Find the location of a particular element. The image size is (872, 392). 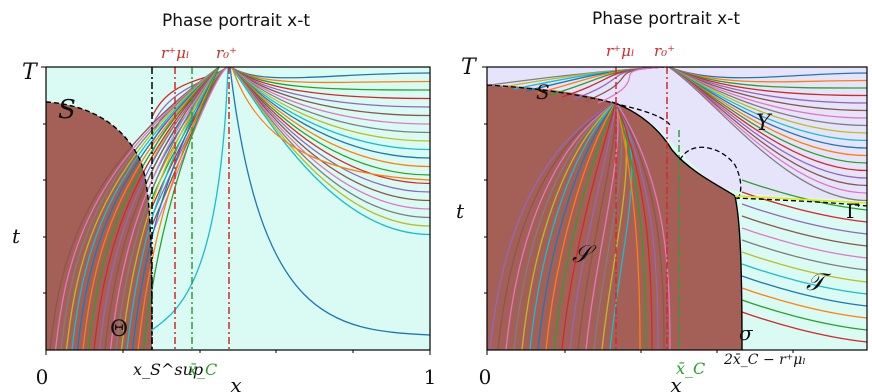

left-x-axis-label: x is located at coordinates (235, 382).